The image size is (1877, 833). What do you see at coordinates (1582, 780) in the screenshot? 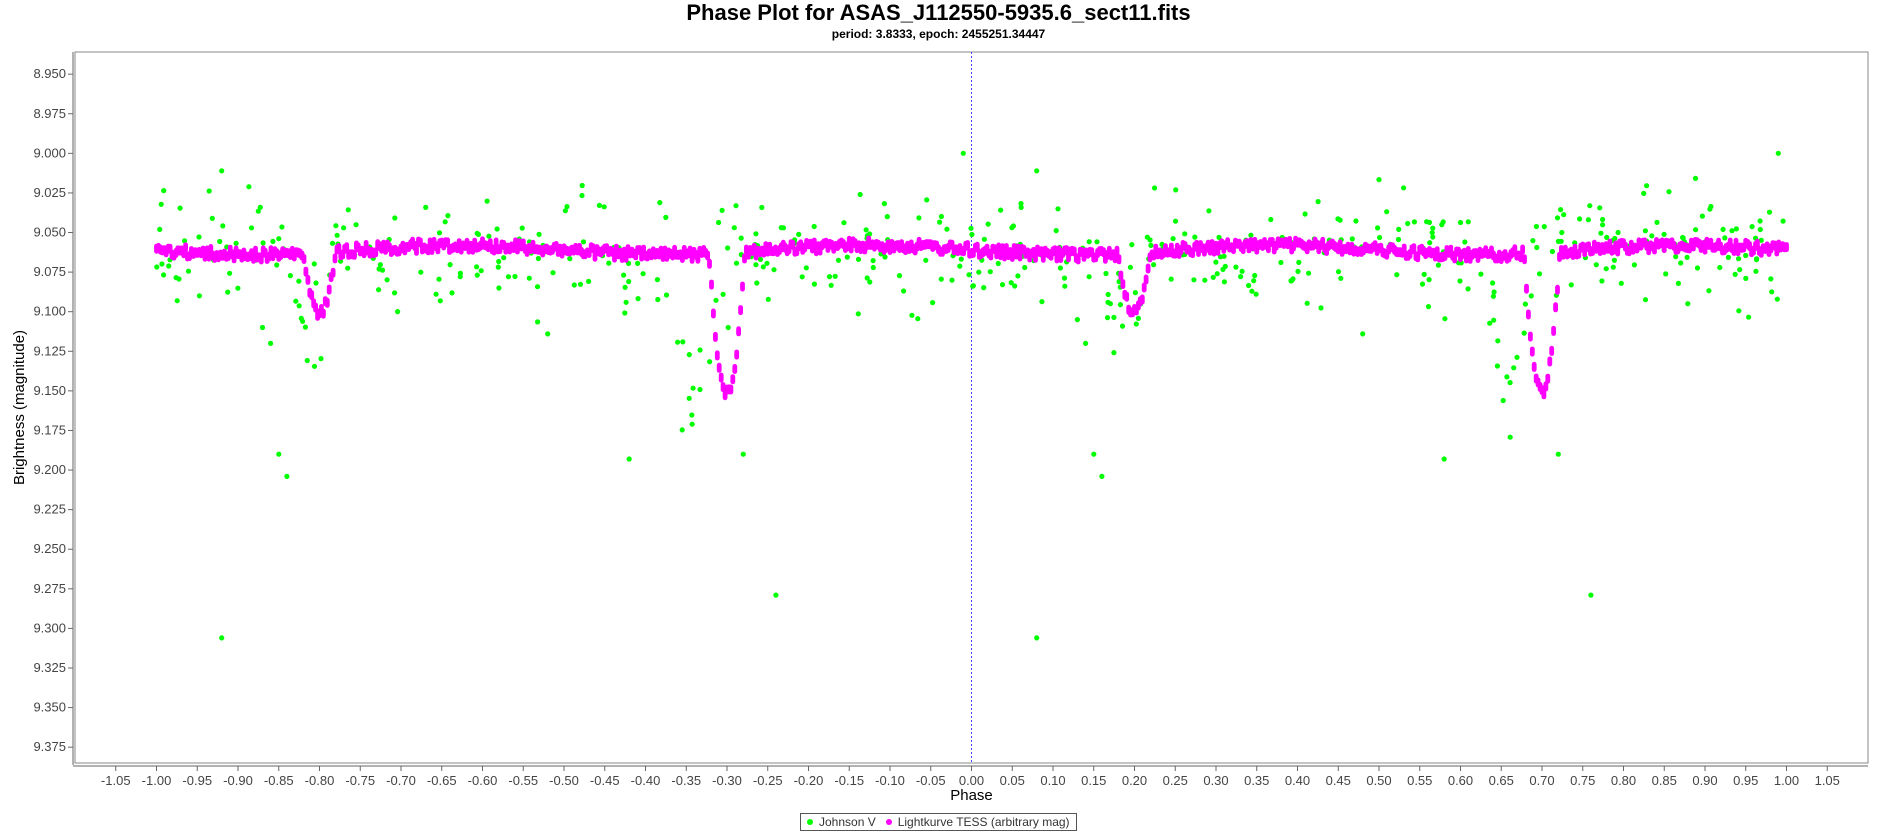
I see `x-tick-label: 0.75` at bounding box center [1582, 780].